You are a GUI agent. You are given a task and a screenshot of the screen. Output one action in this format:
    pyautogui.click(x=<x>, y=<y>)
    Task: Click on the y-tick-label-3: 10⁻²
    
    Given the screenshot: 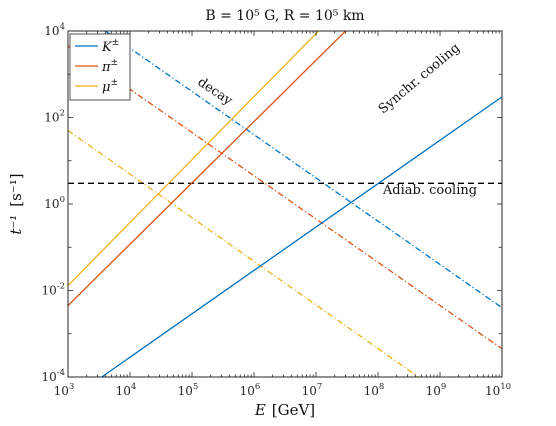 What is the action you would take?
    pyautogui.click(x=53, y=290)
    